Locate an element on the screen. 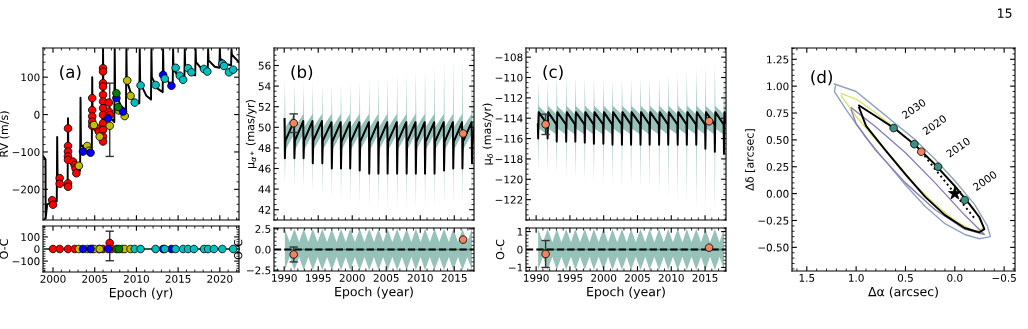 The height and width of the screenshot is (329, 1028). y-axis-title: RV (m/s) is located at coordinates (5, 134).